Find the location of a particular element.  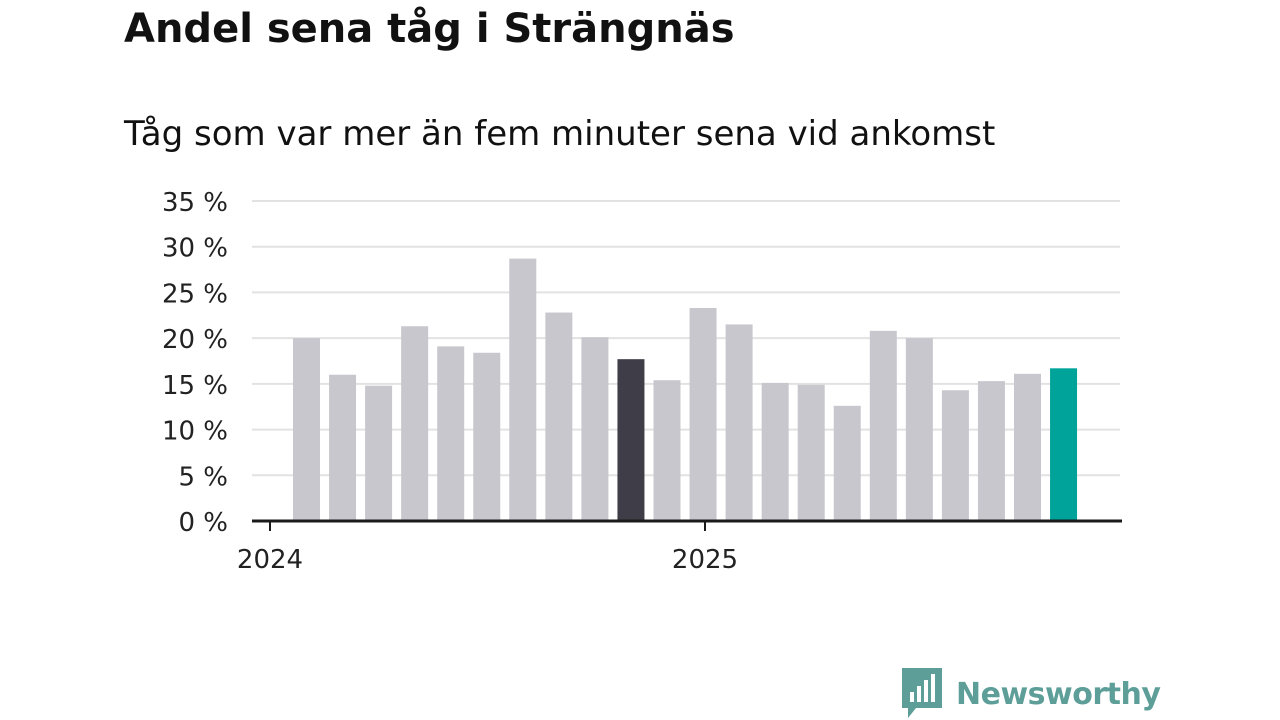

chart-title: Andel sena tåg i Strängnäs is located at coordinates (429, 29).